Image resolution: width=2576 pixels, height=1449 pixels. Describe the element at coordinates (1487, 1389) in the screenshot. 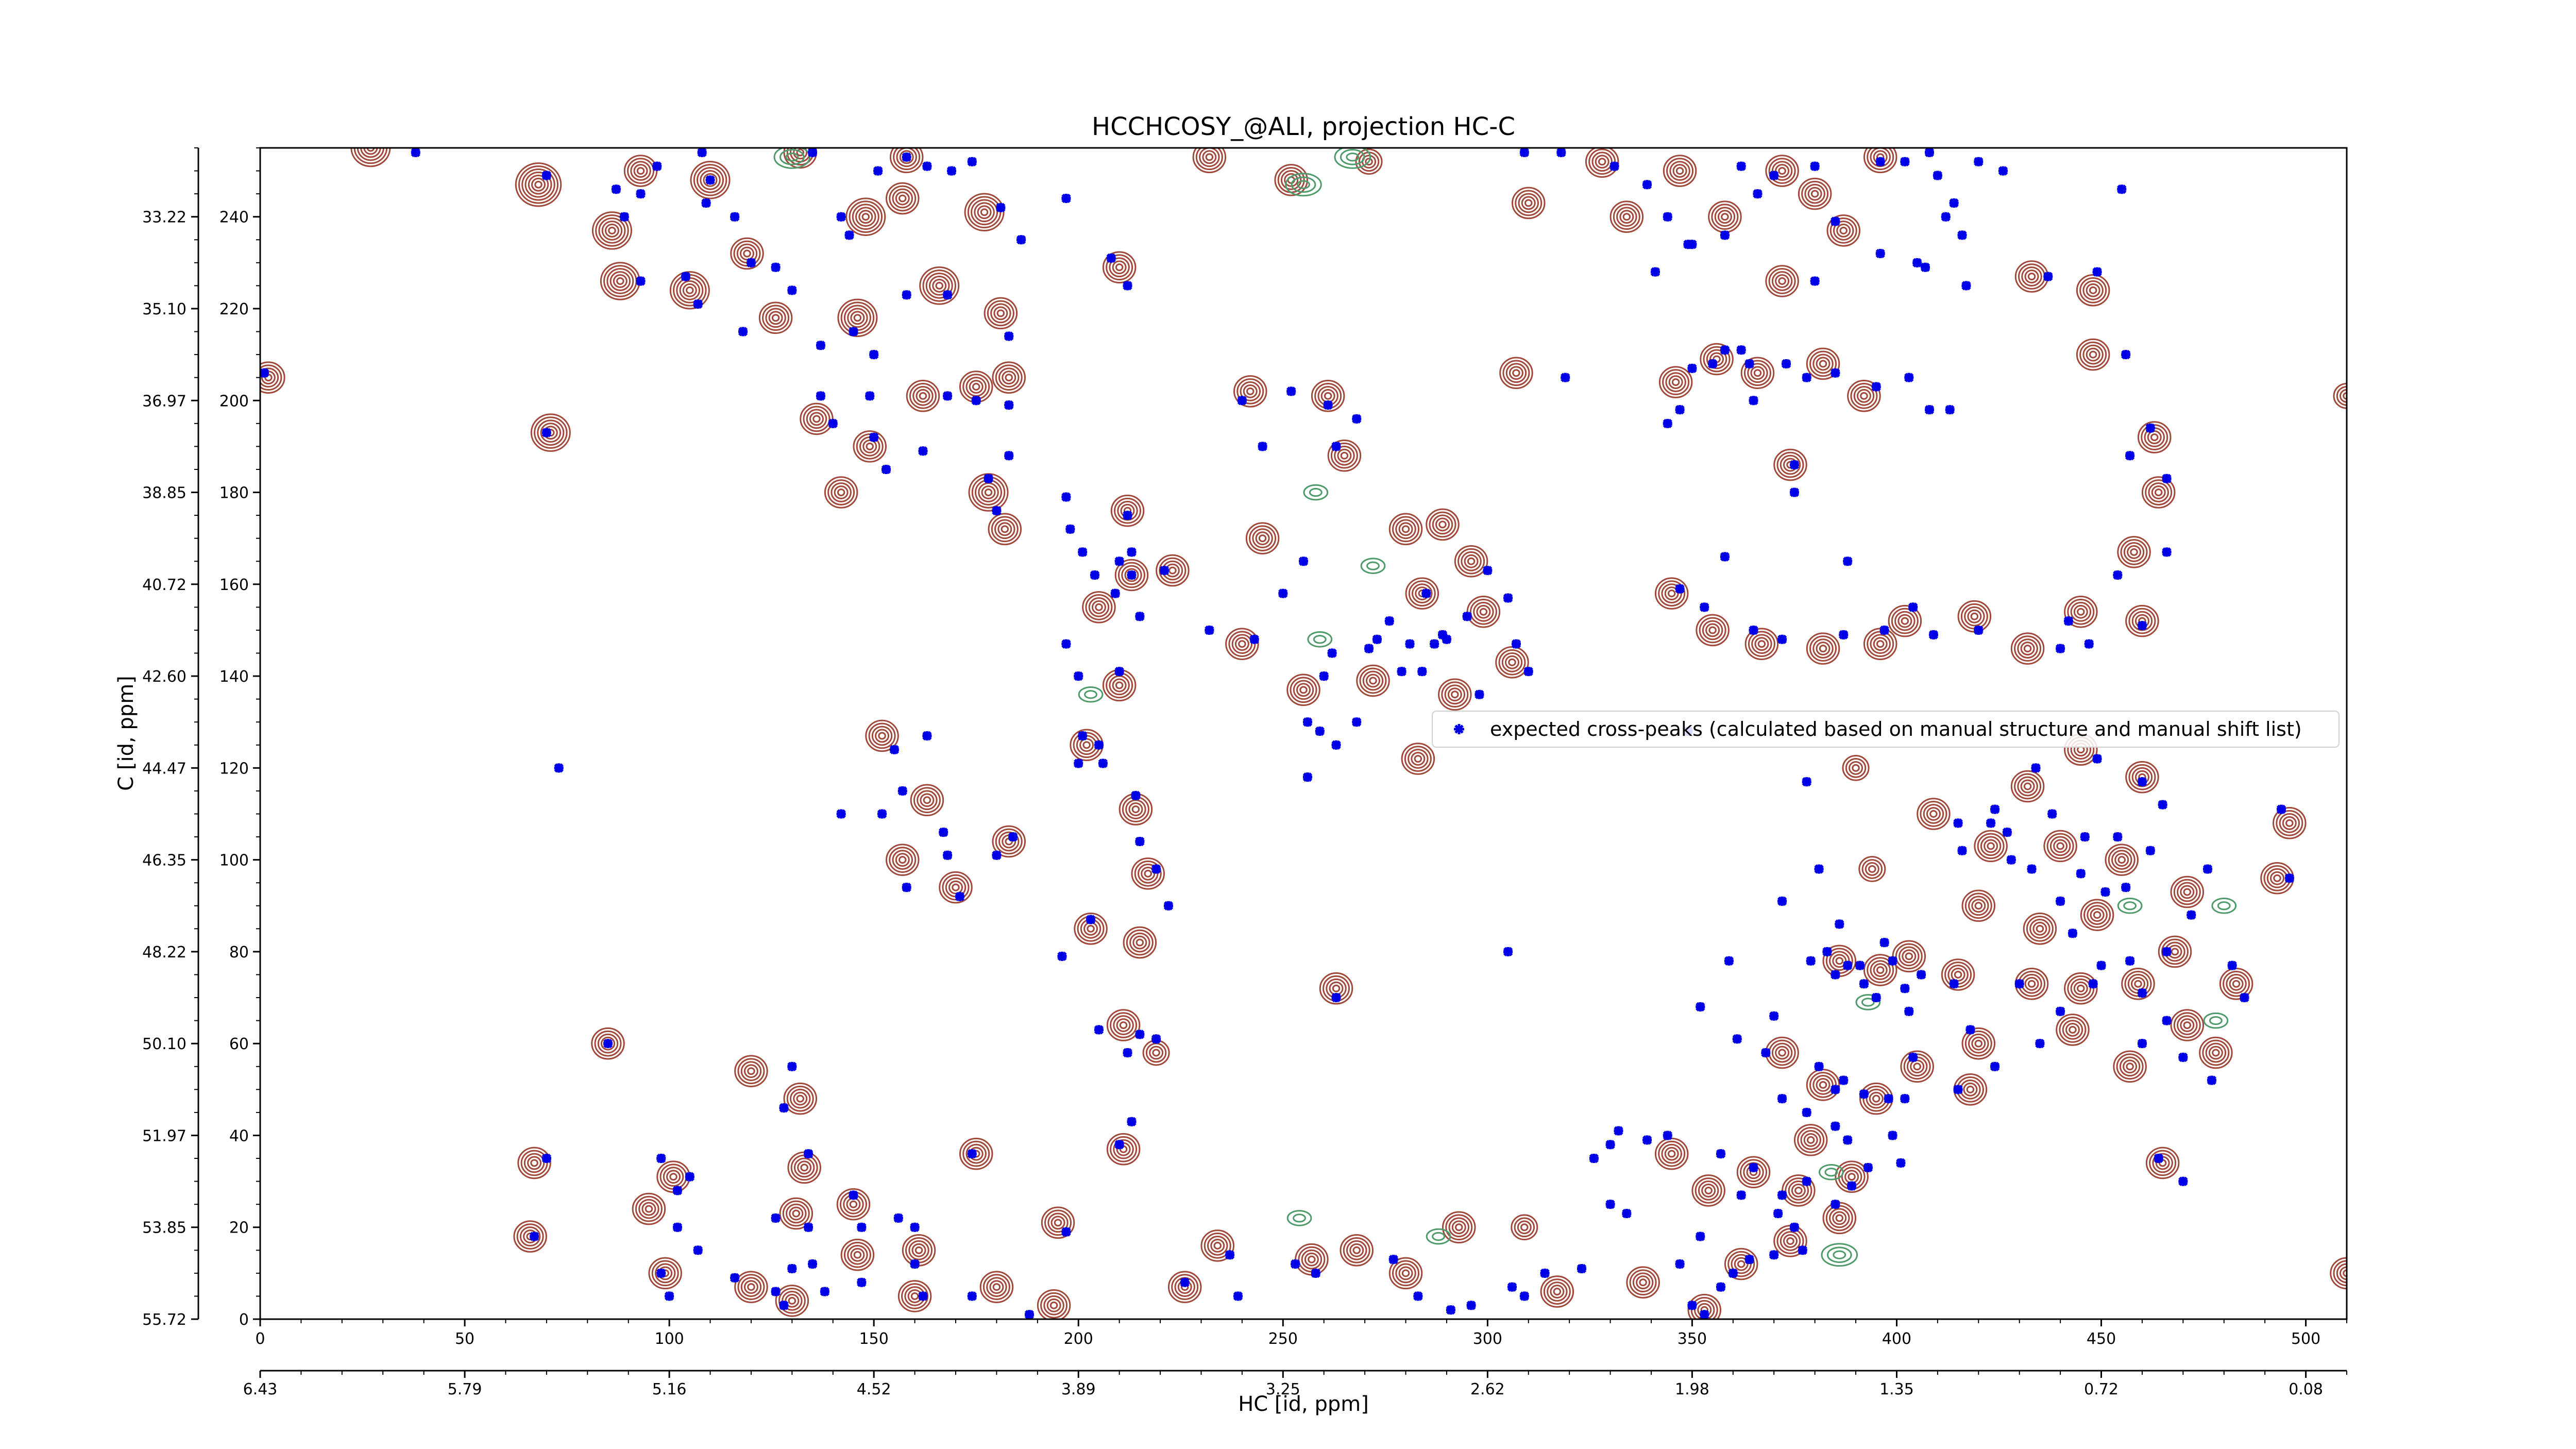

I see `x-ppm-tick-label: 2.62` at that location.